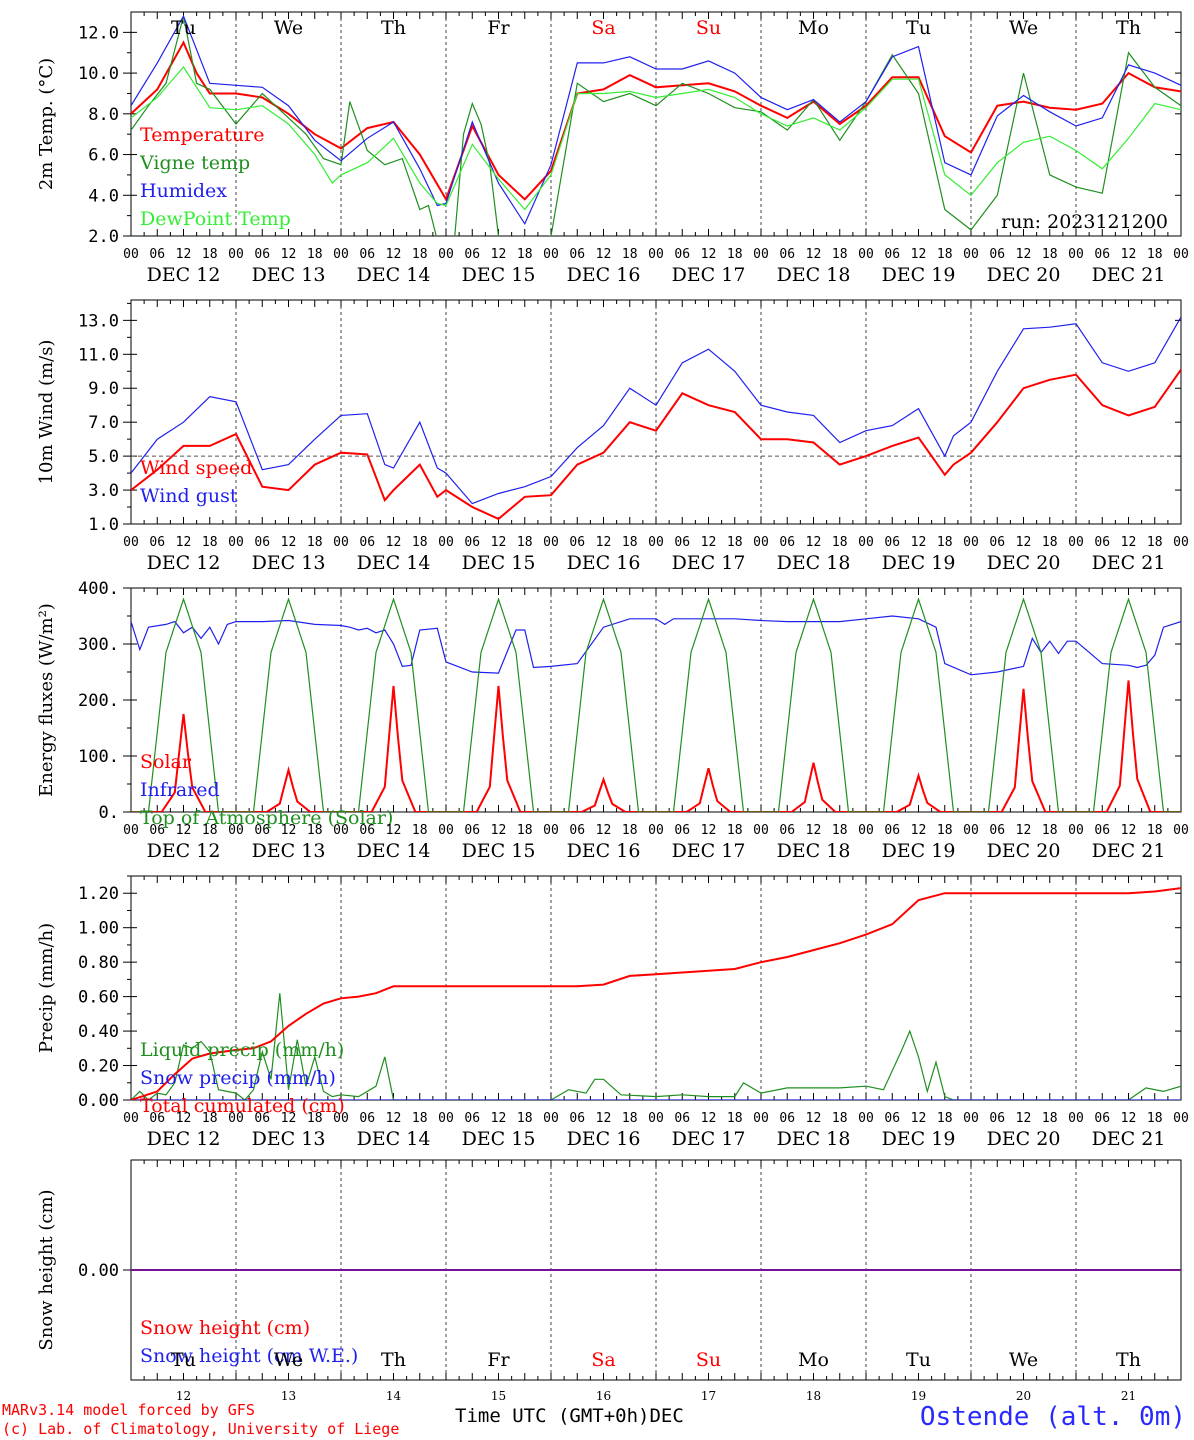 This screenshot has height=1440, width=1194. I want to click on y-tick-label: 0.60, so click(98, 998).